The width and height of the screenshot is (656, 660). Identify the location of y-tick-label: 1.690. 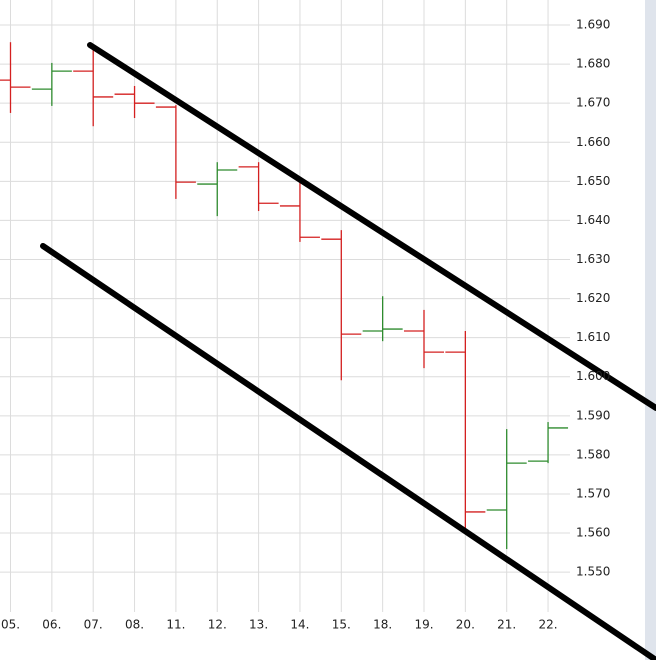
(593, 25).